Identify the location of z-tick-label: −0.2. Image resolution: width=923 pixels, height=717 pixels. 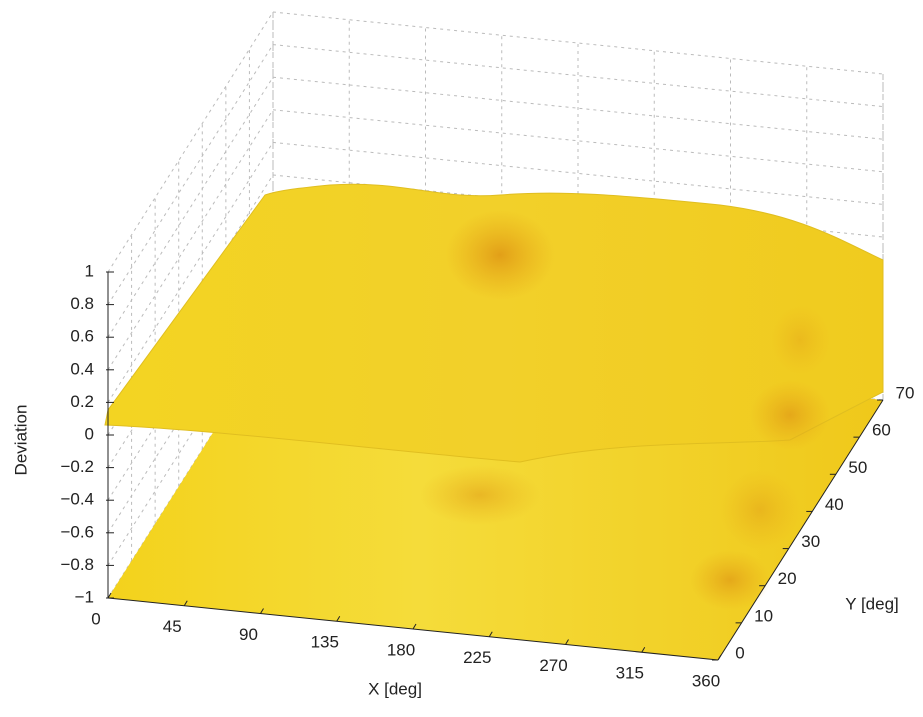
(77, 466).